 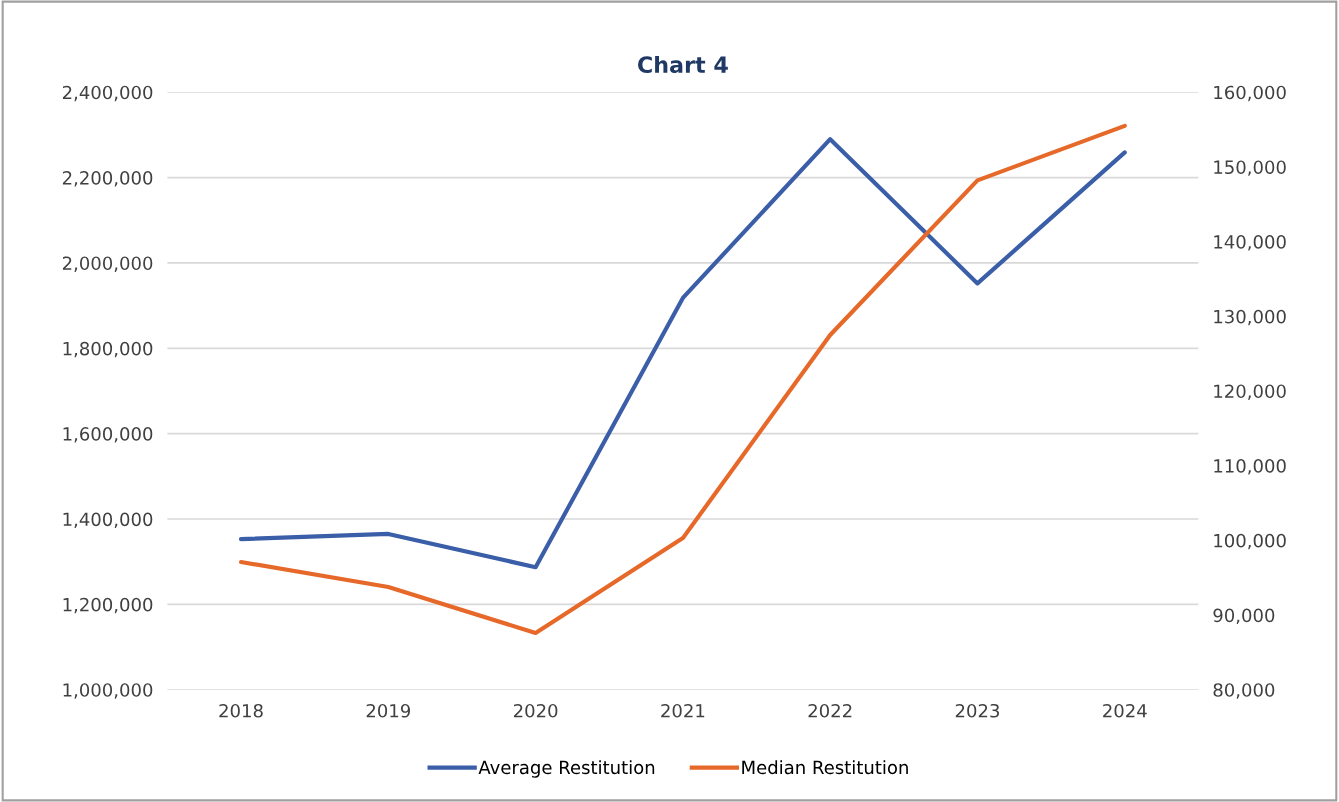 I want to click on y-tick-label: 2,400,000, so click(x=107, y=93).